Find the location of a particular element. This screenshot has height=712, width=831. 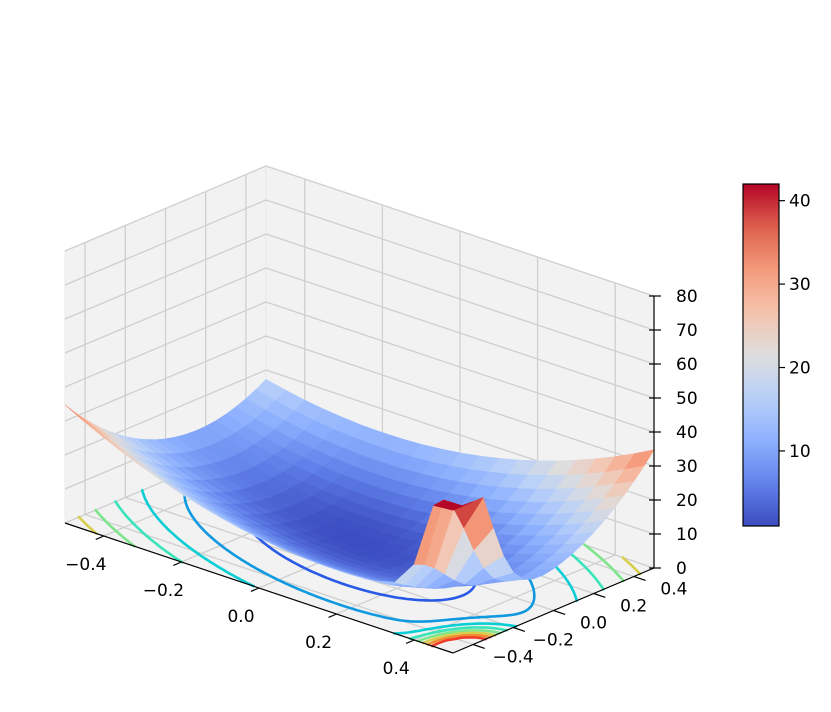

x-tick-label: 0.4 is located at coordinates (396, 669).